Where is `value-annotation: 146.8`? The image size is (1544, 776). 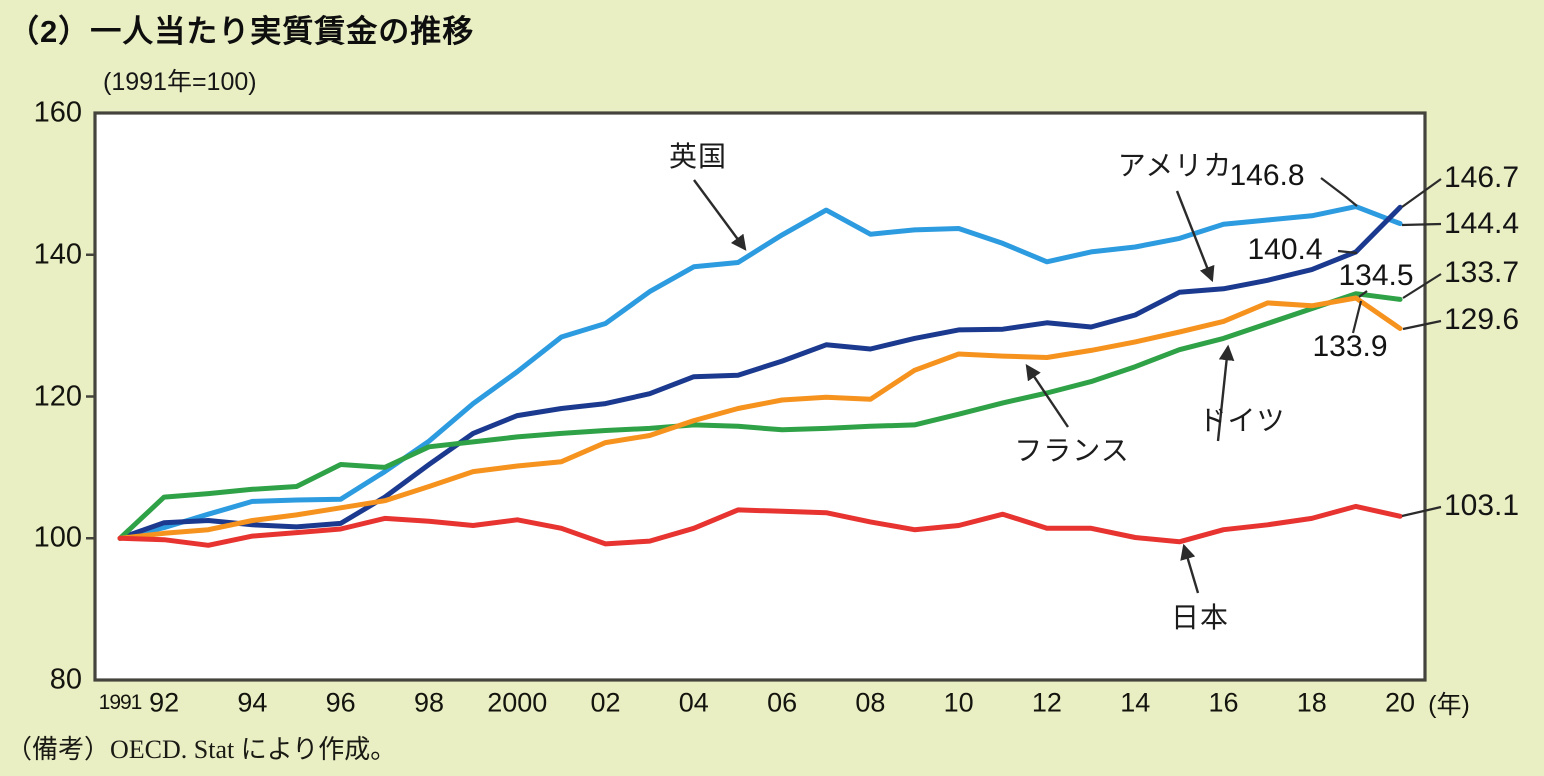 value-annotation: 146.8 is located at coordinates (1267, 175).